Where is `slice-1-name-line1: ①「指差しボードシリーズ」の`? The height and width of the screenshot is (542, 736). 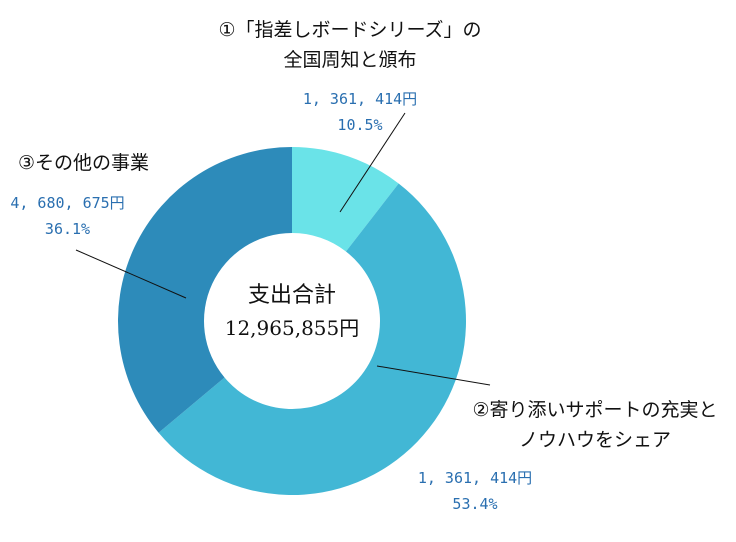 slice-1-name-line1: ①「指差しボードシリーズ」の is located at coordinates (350, 30).